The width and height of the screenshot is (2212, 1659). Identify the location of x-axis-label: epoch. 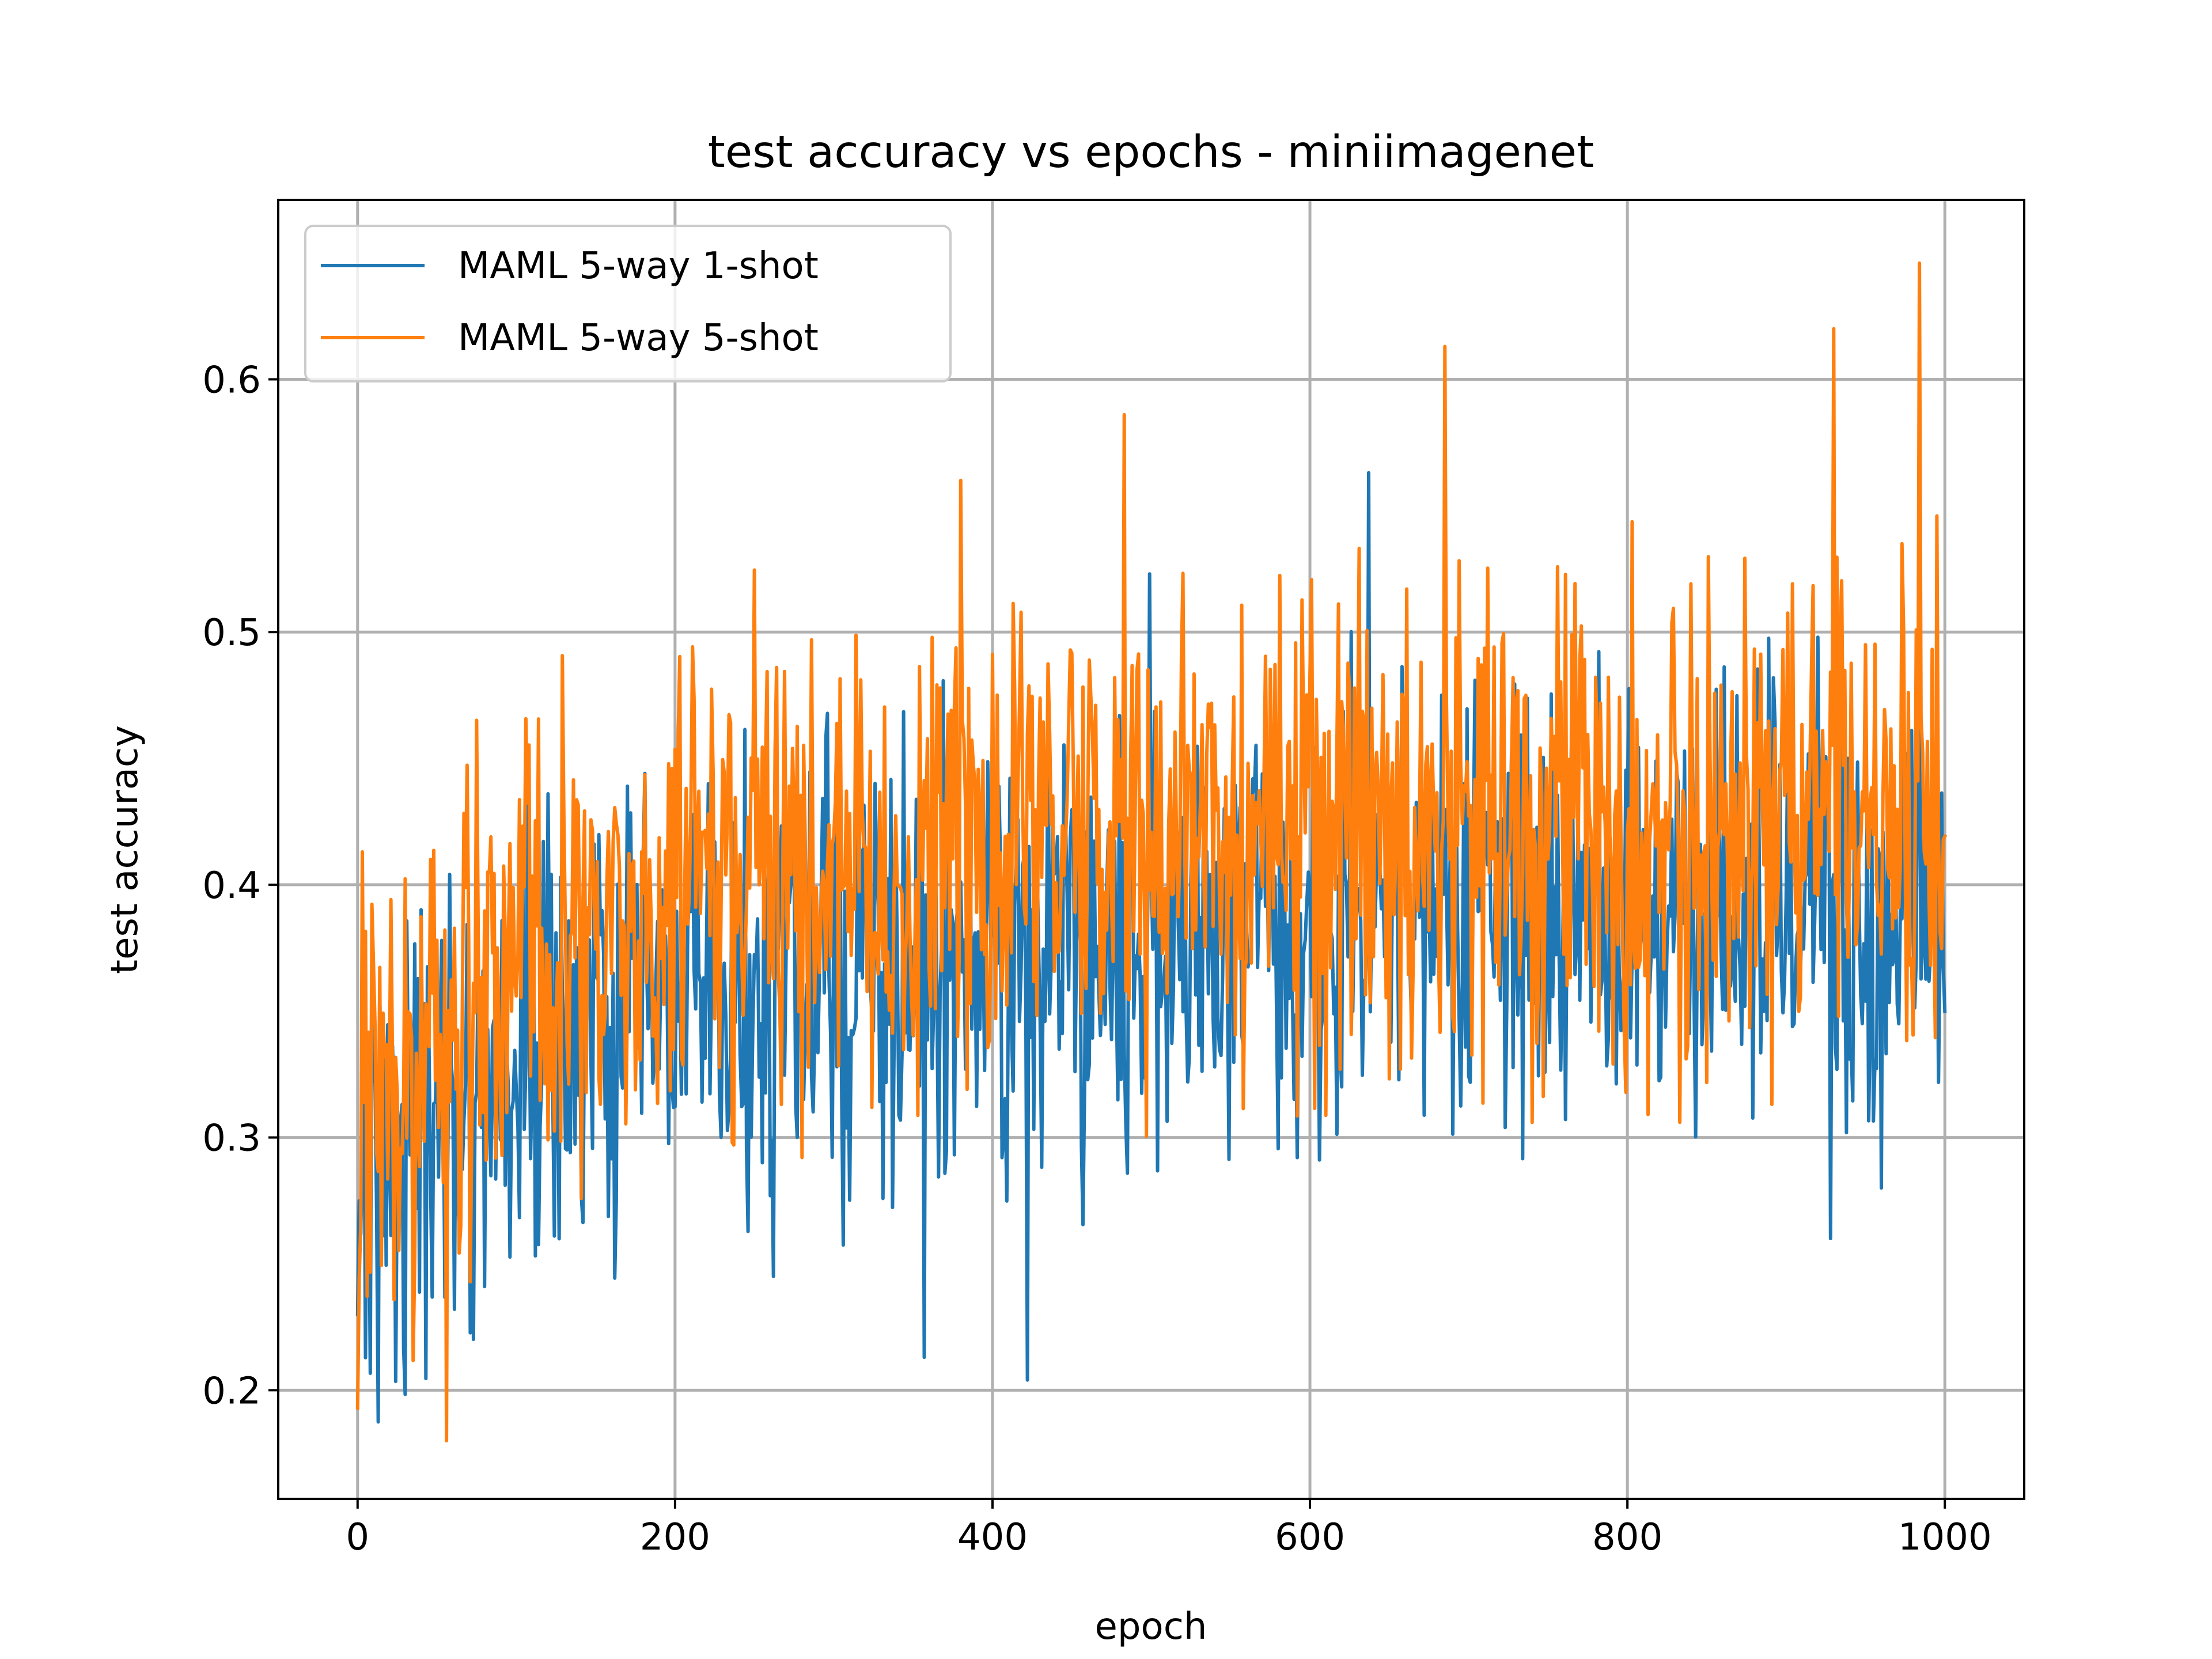
(1151, 1626).